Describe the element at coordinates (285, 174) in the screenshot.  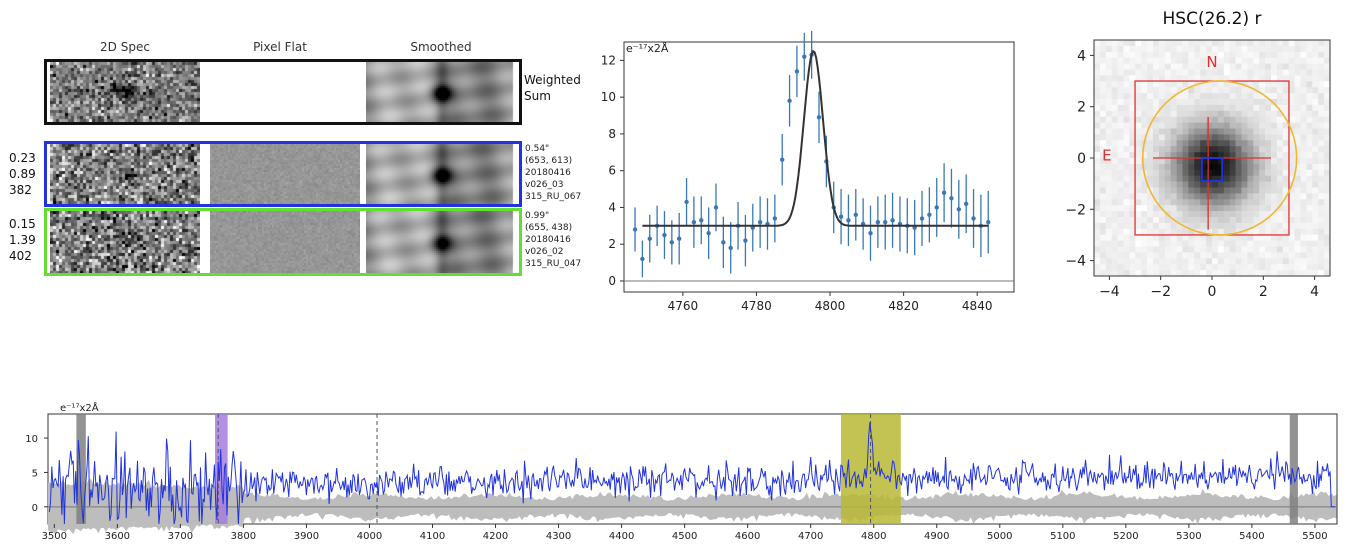
I see `row1-pixel-flat-image` at that location.